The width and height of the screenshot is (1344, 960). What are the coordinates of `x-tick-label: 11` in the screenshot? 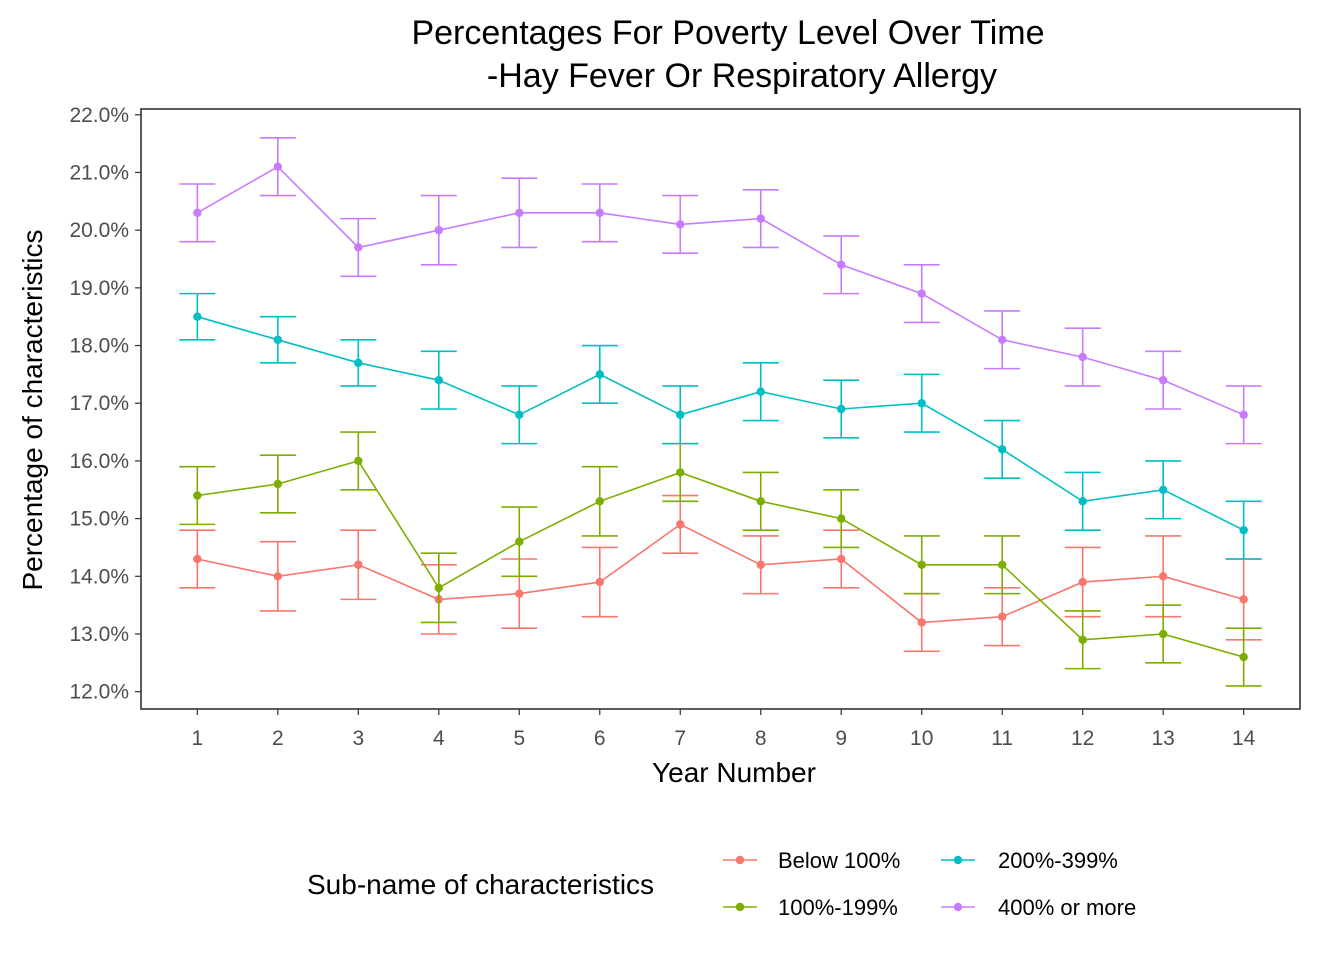 It's located at (1002, 738).